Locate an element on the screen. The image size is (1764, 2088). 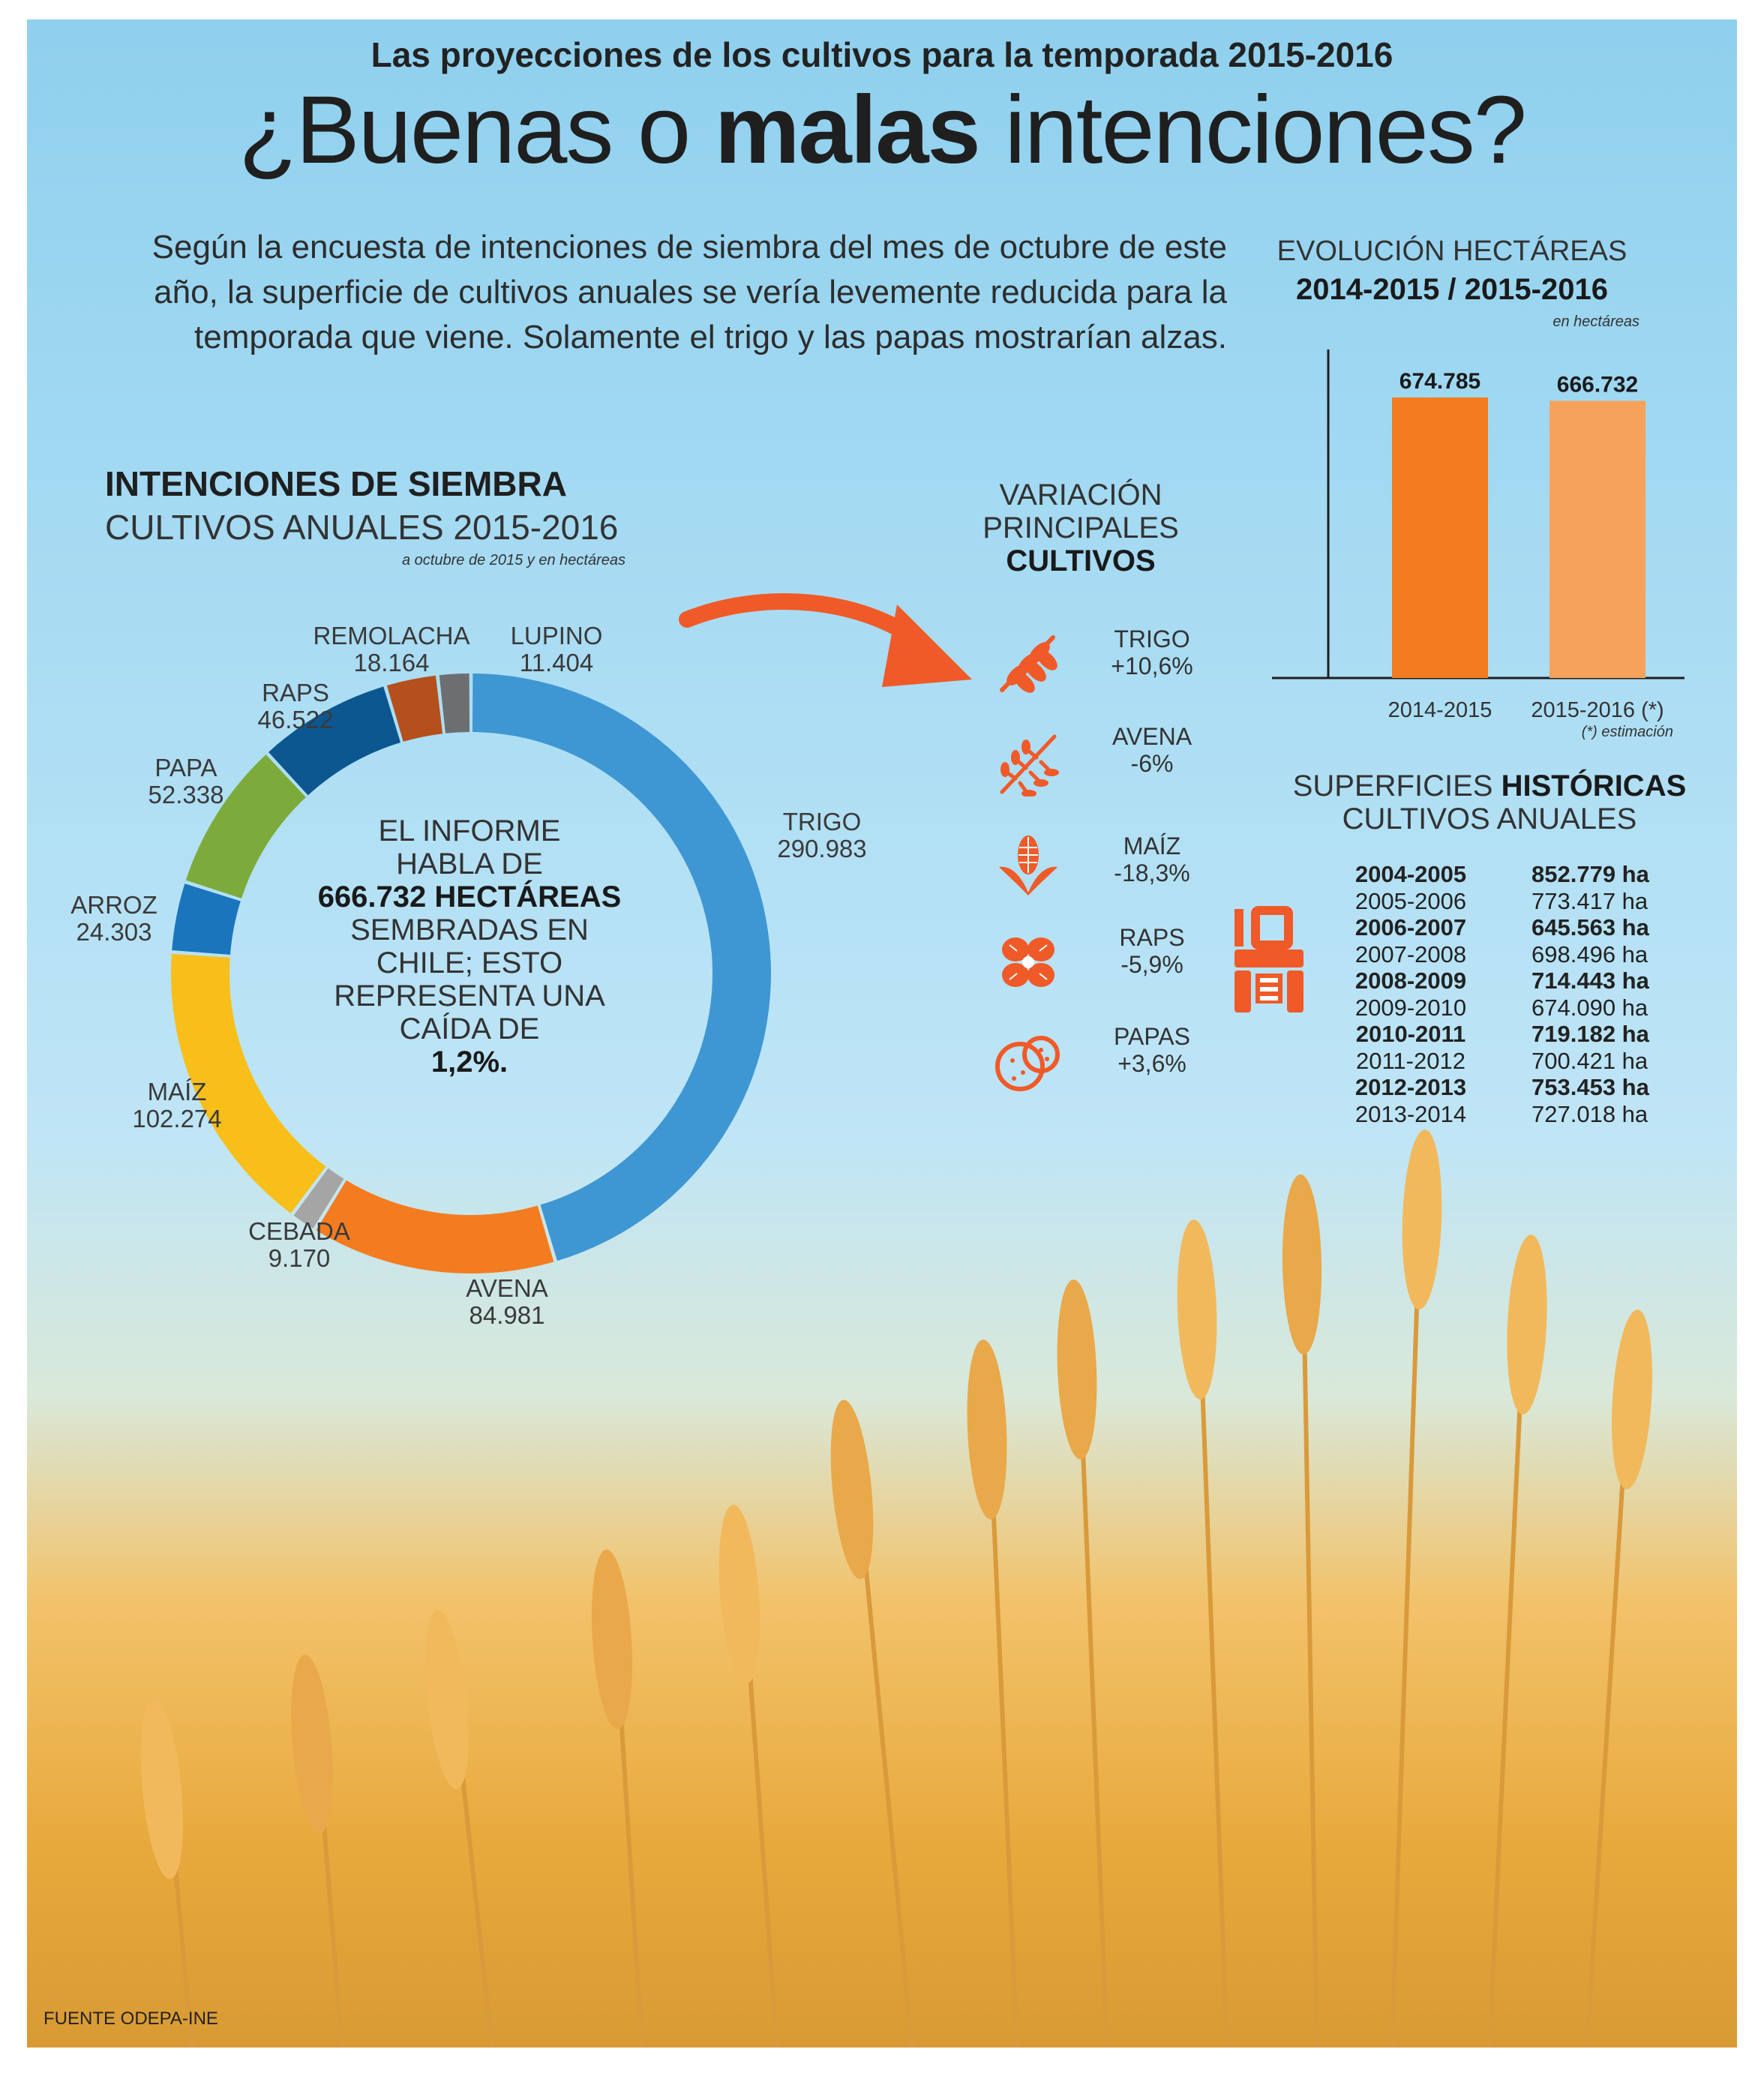
donut-label-name: MAÍZ is located at coordinates (177, 1092).